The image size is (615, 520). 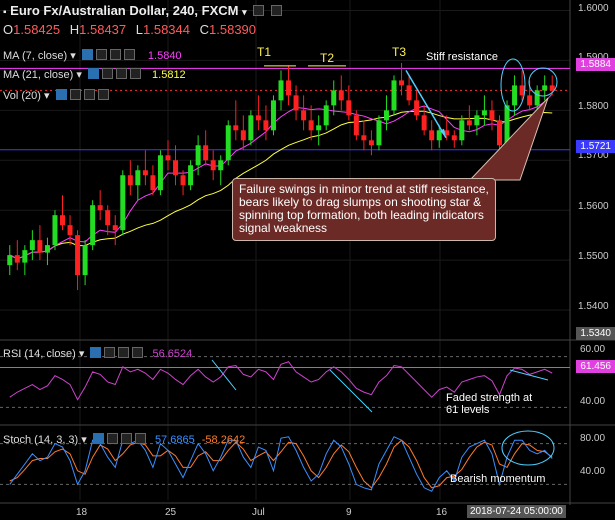 I want to click on ma7-legend: MA (7, close) ▾ 1.5840, so click(x=92, y=55).